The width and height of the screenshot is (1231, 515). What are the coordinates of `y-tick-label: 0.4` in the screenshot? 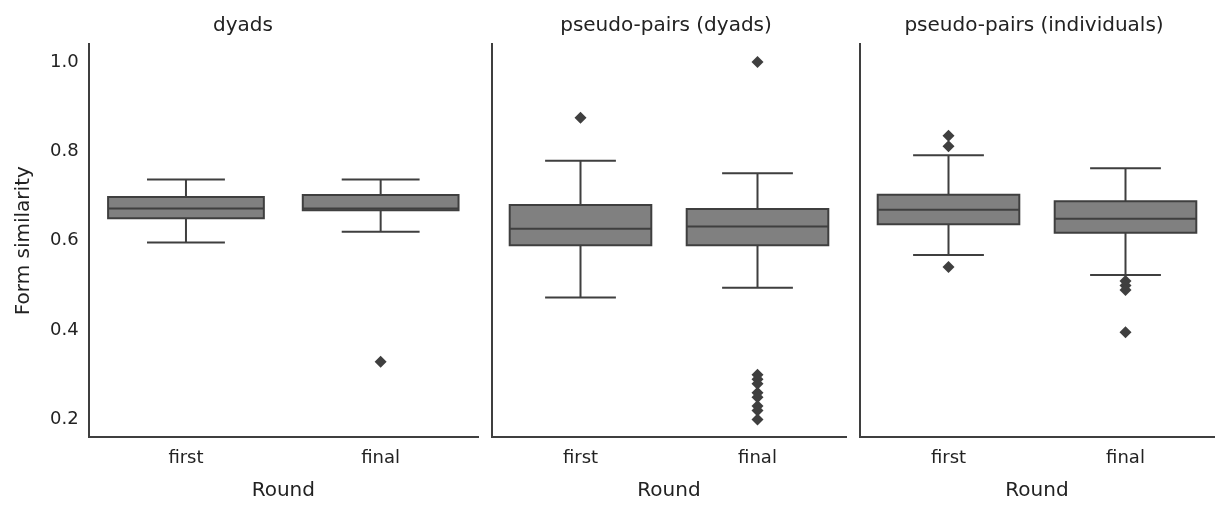 It's located at (64, 328).